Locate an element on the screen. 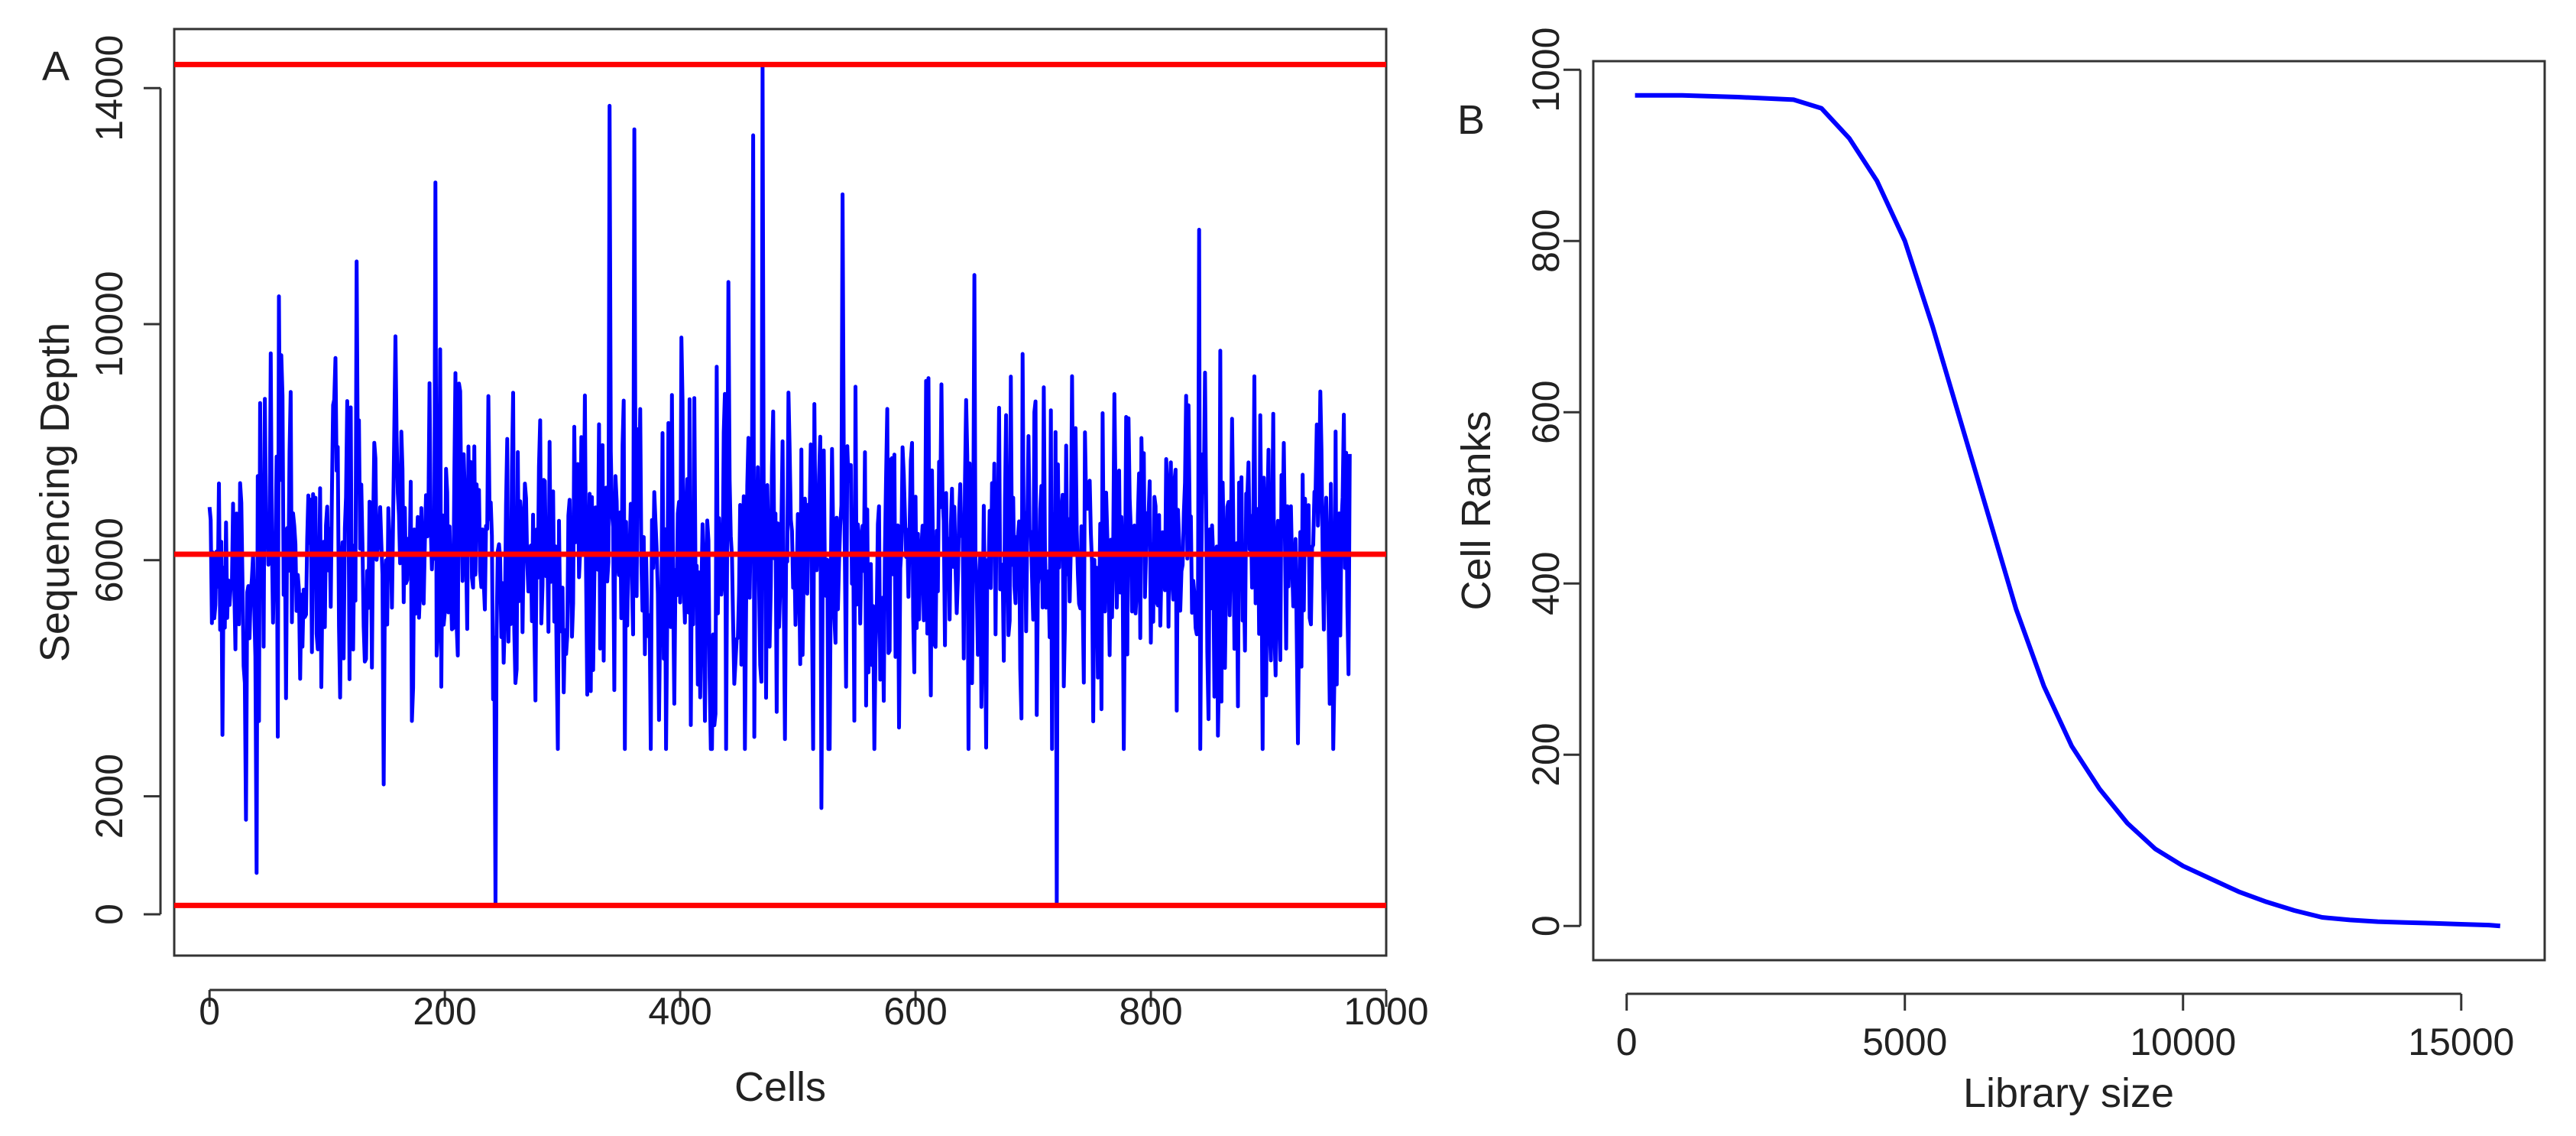  y-axis-title: Sequencing Depth is located at coordinates (55, 492).